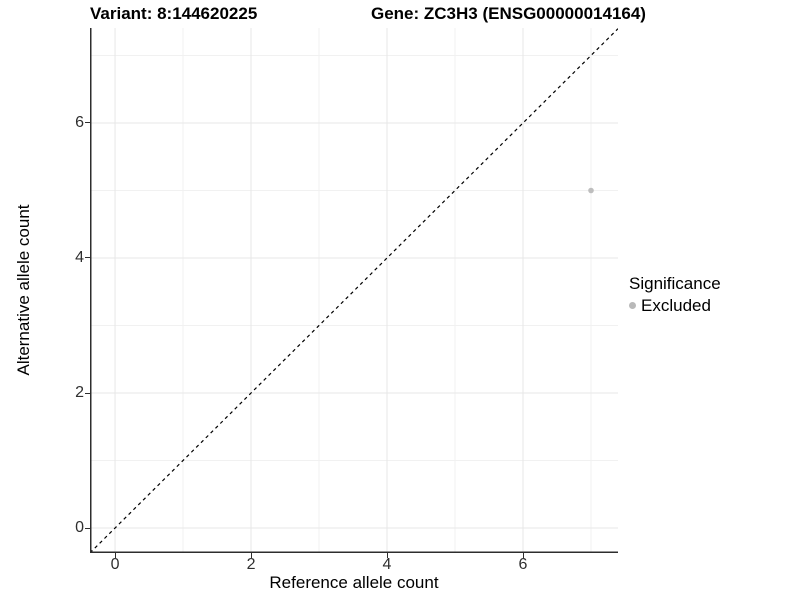 Image resolution: width=800 pixels, height=600 pixels. Describe the element at coordinates (675, 283) in the screenshot. I see `legend-title: Significance` at that location.